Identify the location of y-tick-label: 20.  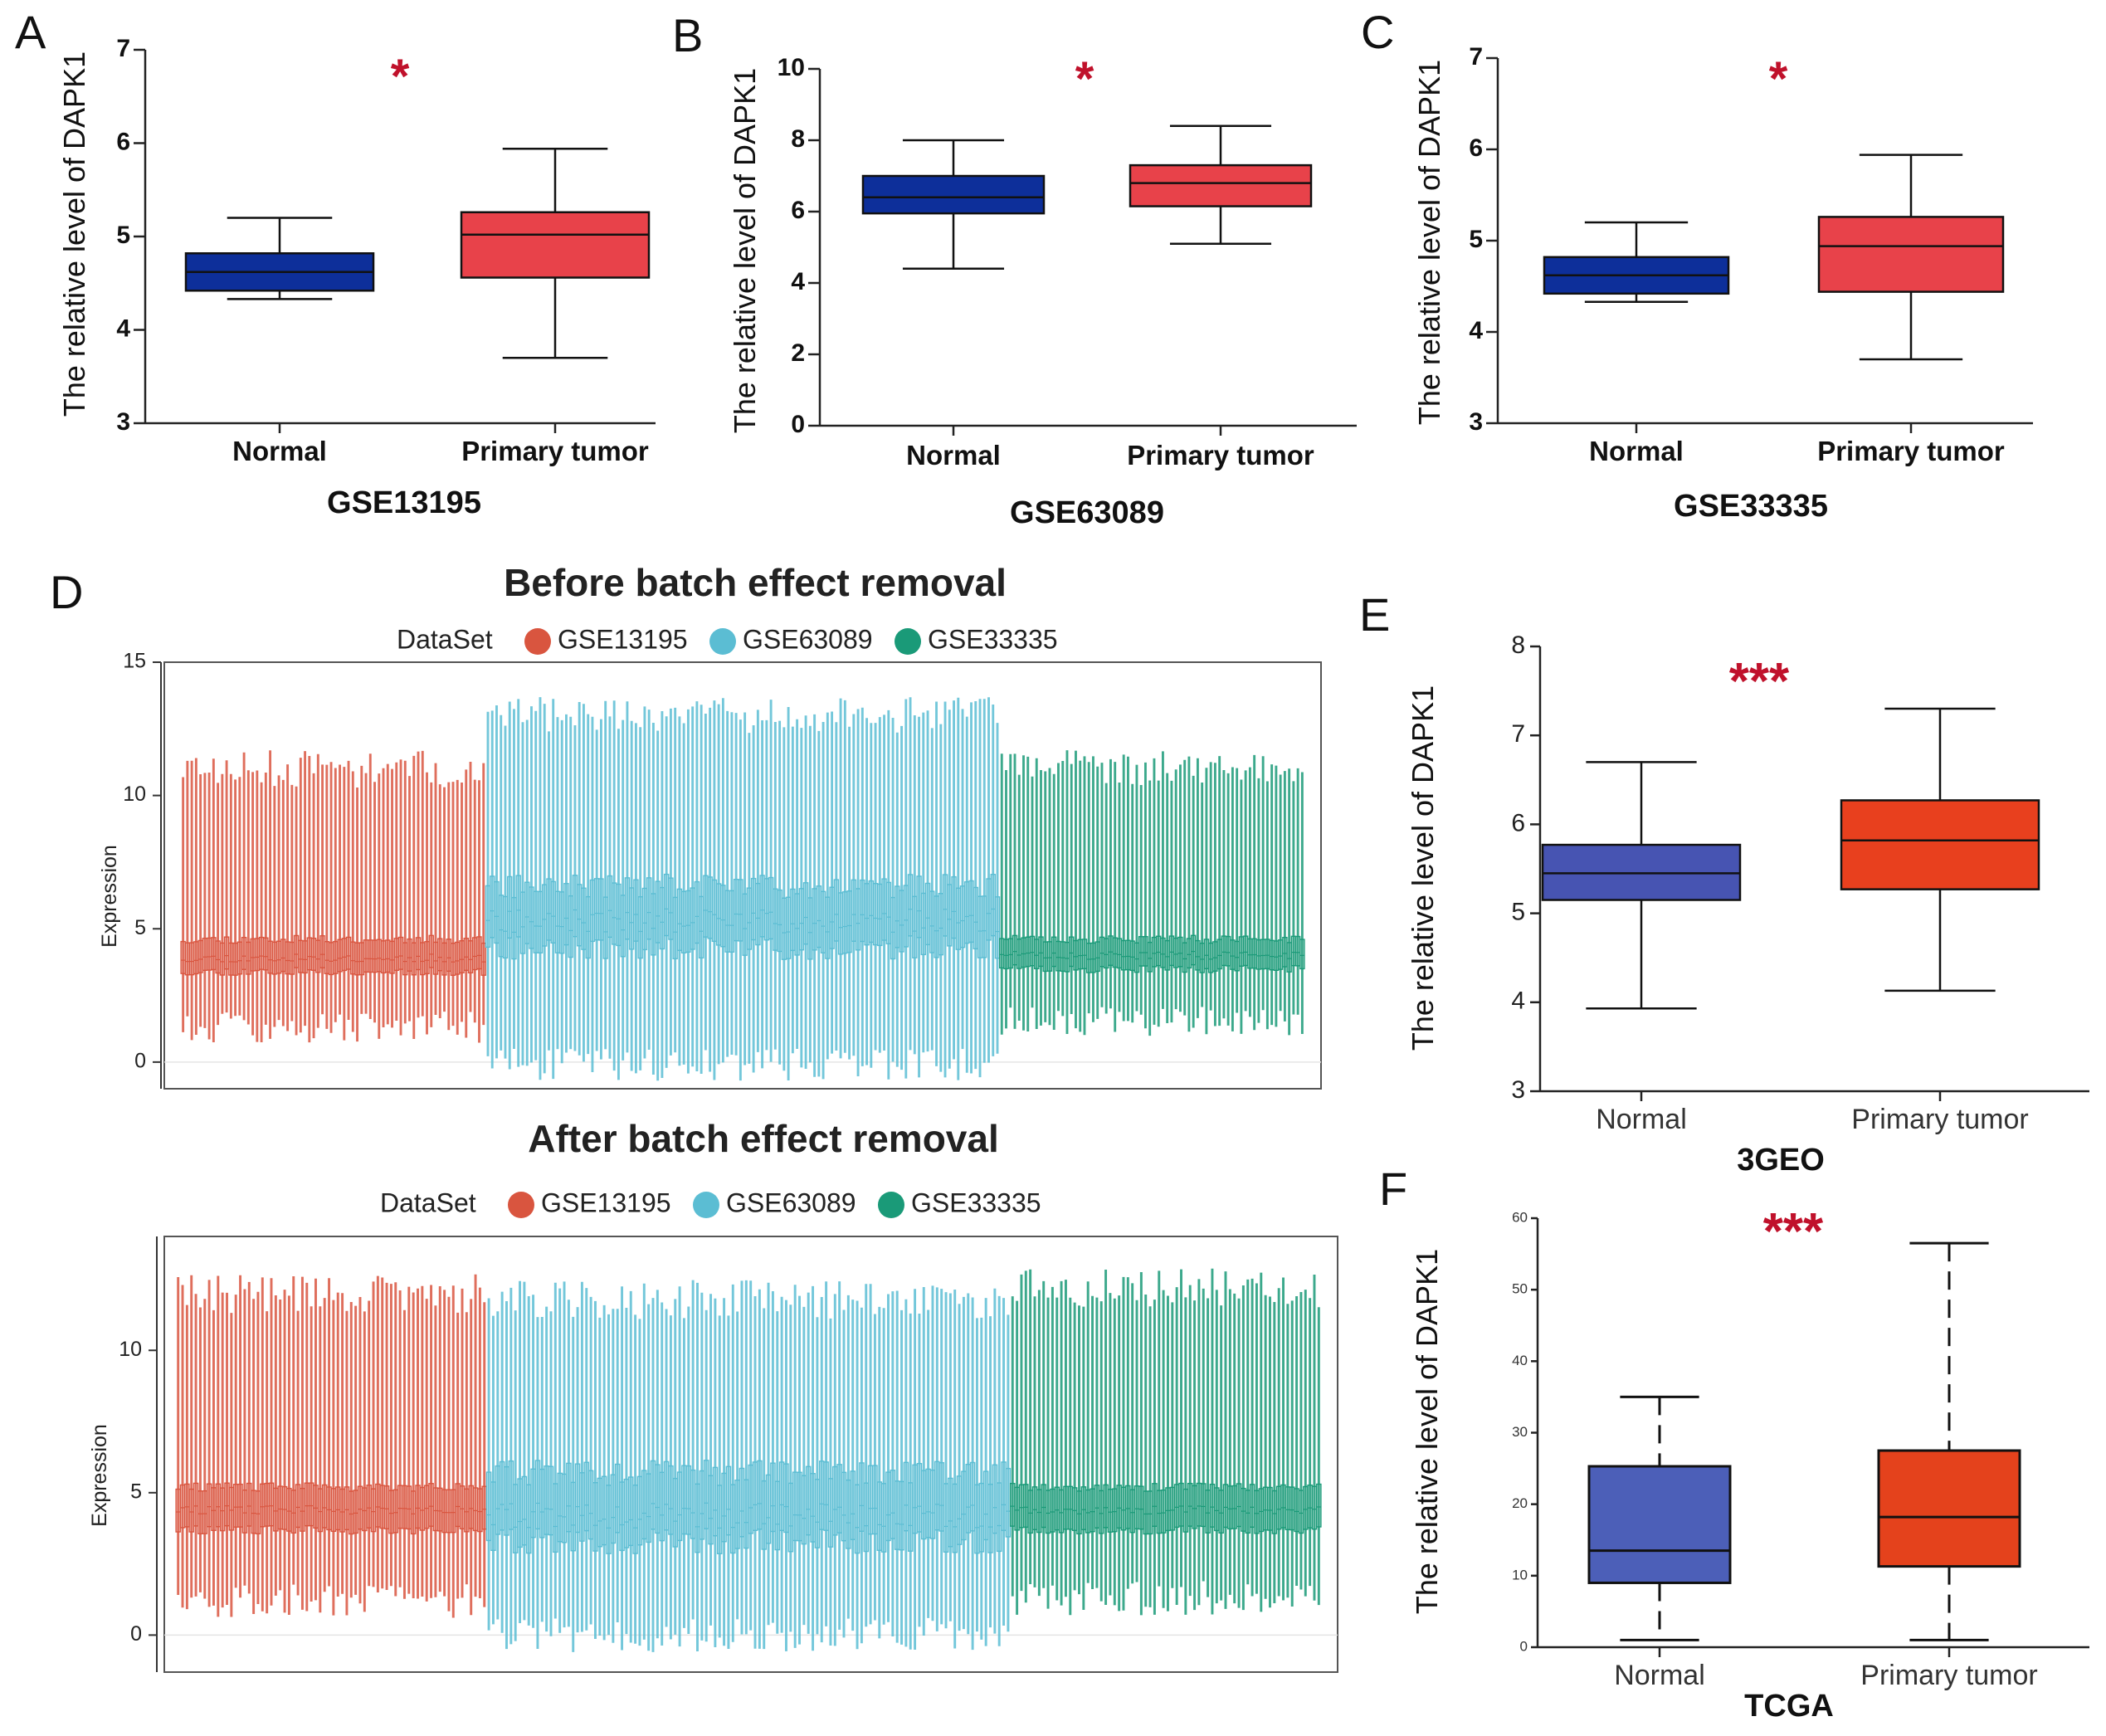
(1520, 1503).